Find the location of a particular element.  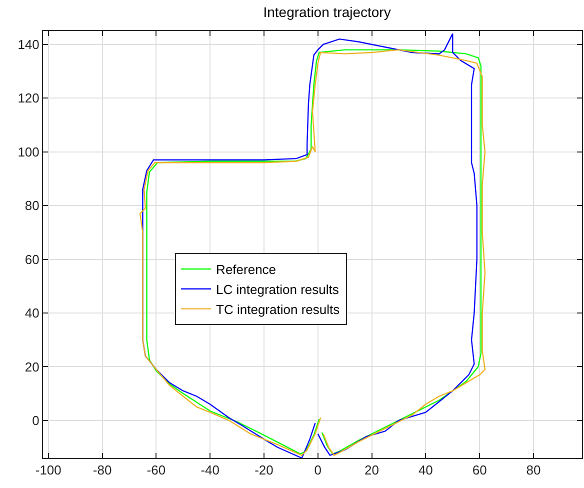

x-tick-label: -80 is located at coordinates (102, 470).